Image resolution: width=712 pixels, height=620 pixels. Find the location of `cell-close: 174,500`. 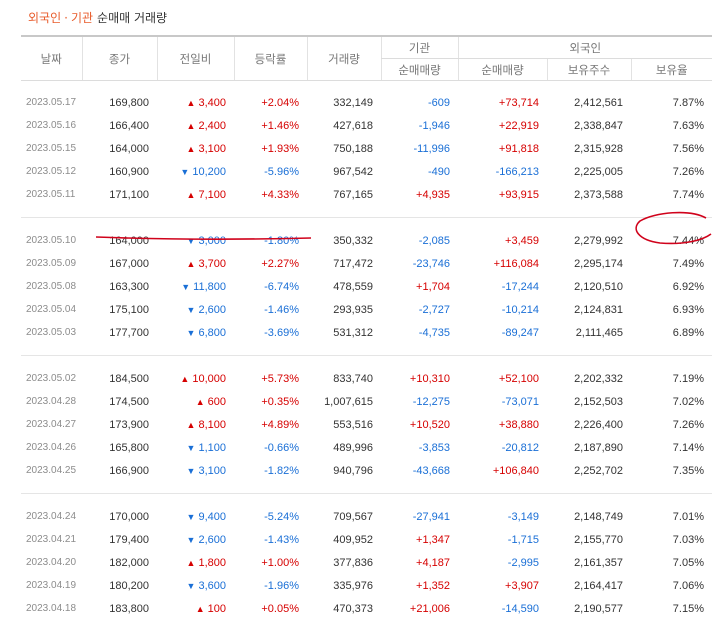

cell-close: 174,500 is located at coordinates (119, 401).